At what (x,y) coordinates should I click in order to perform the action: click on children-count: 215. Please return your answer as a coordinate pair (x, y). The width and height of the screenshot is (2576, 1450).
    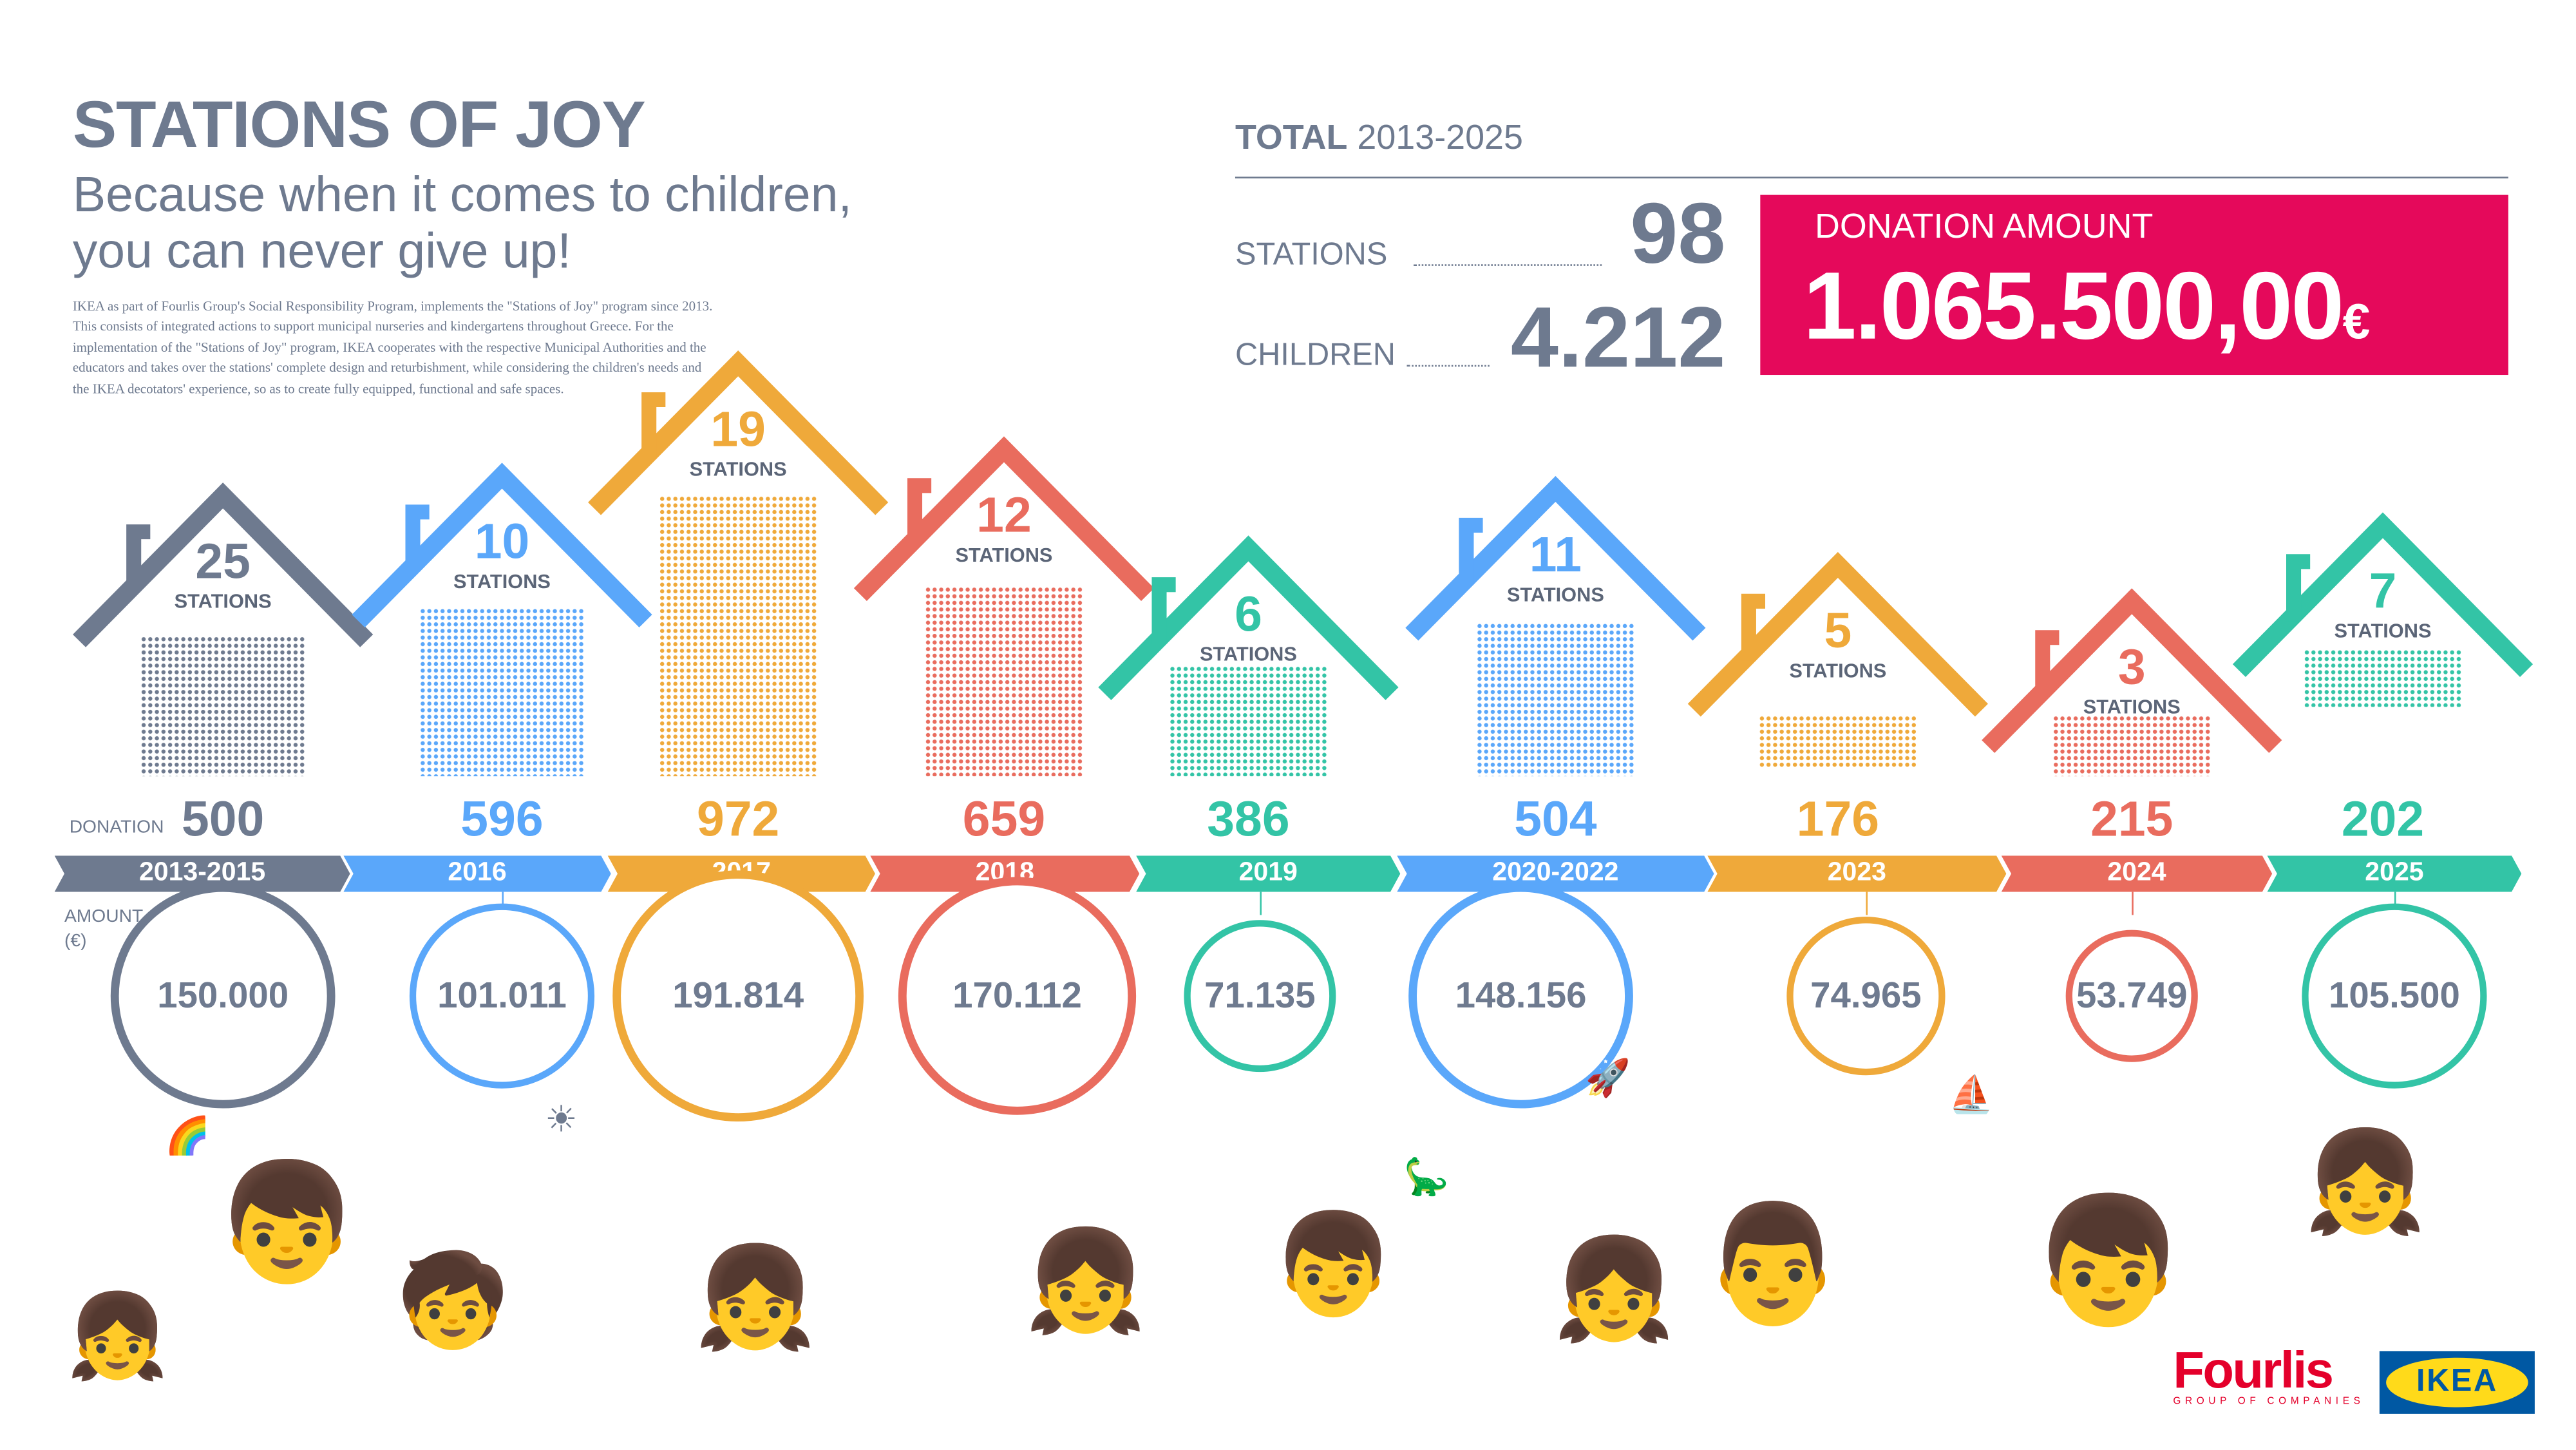
    Looking at the image, I should click on (2132, 820).